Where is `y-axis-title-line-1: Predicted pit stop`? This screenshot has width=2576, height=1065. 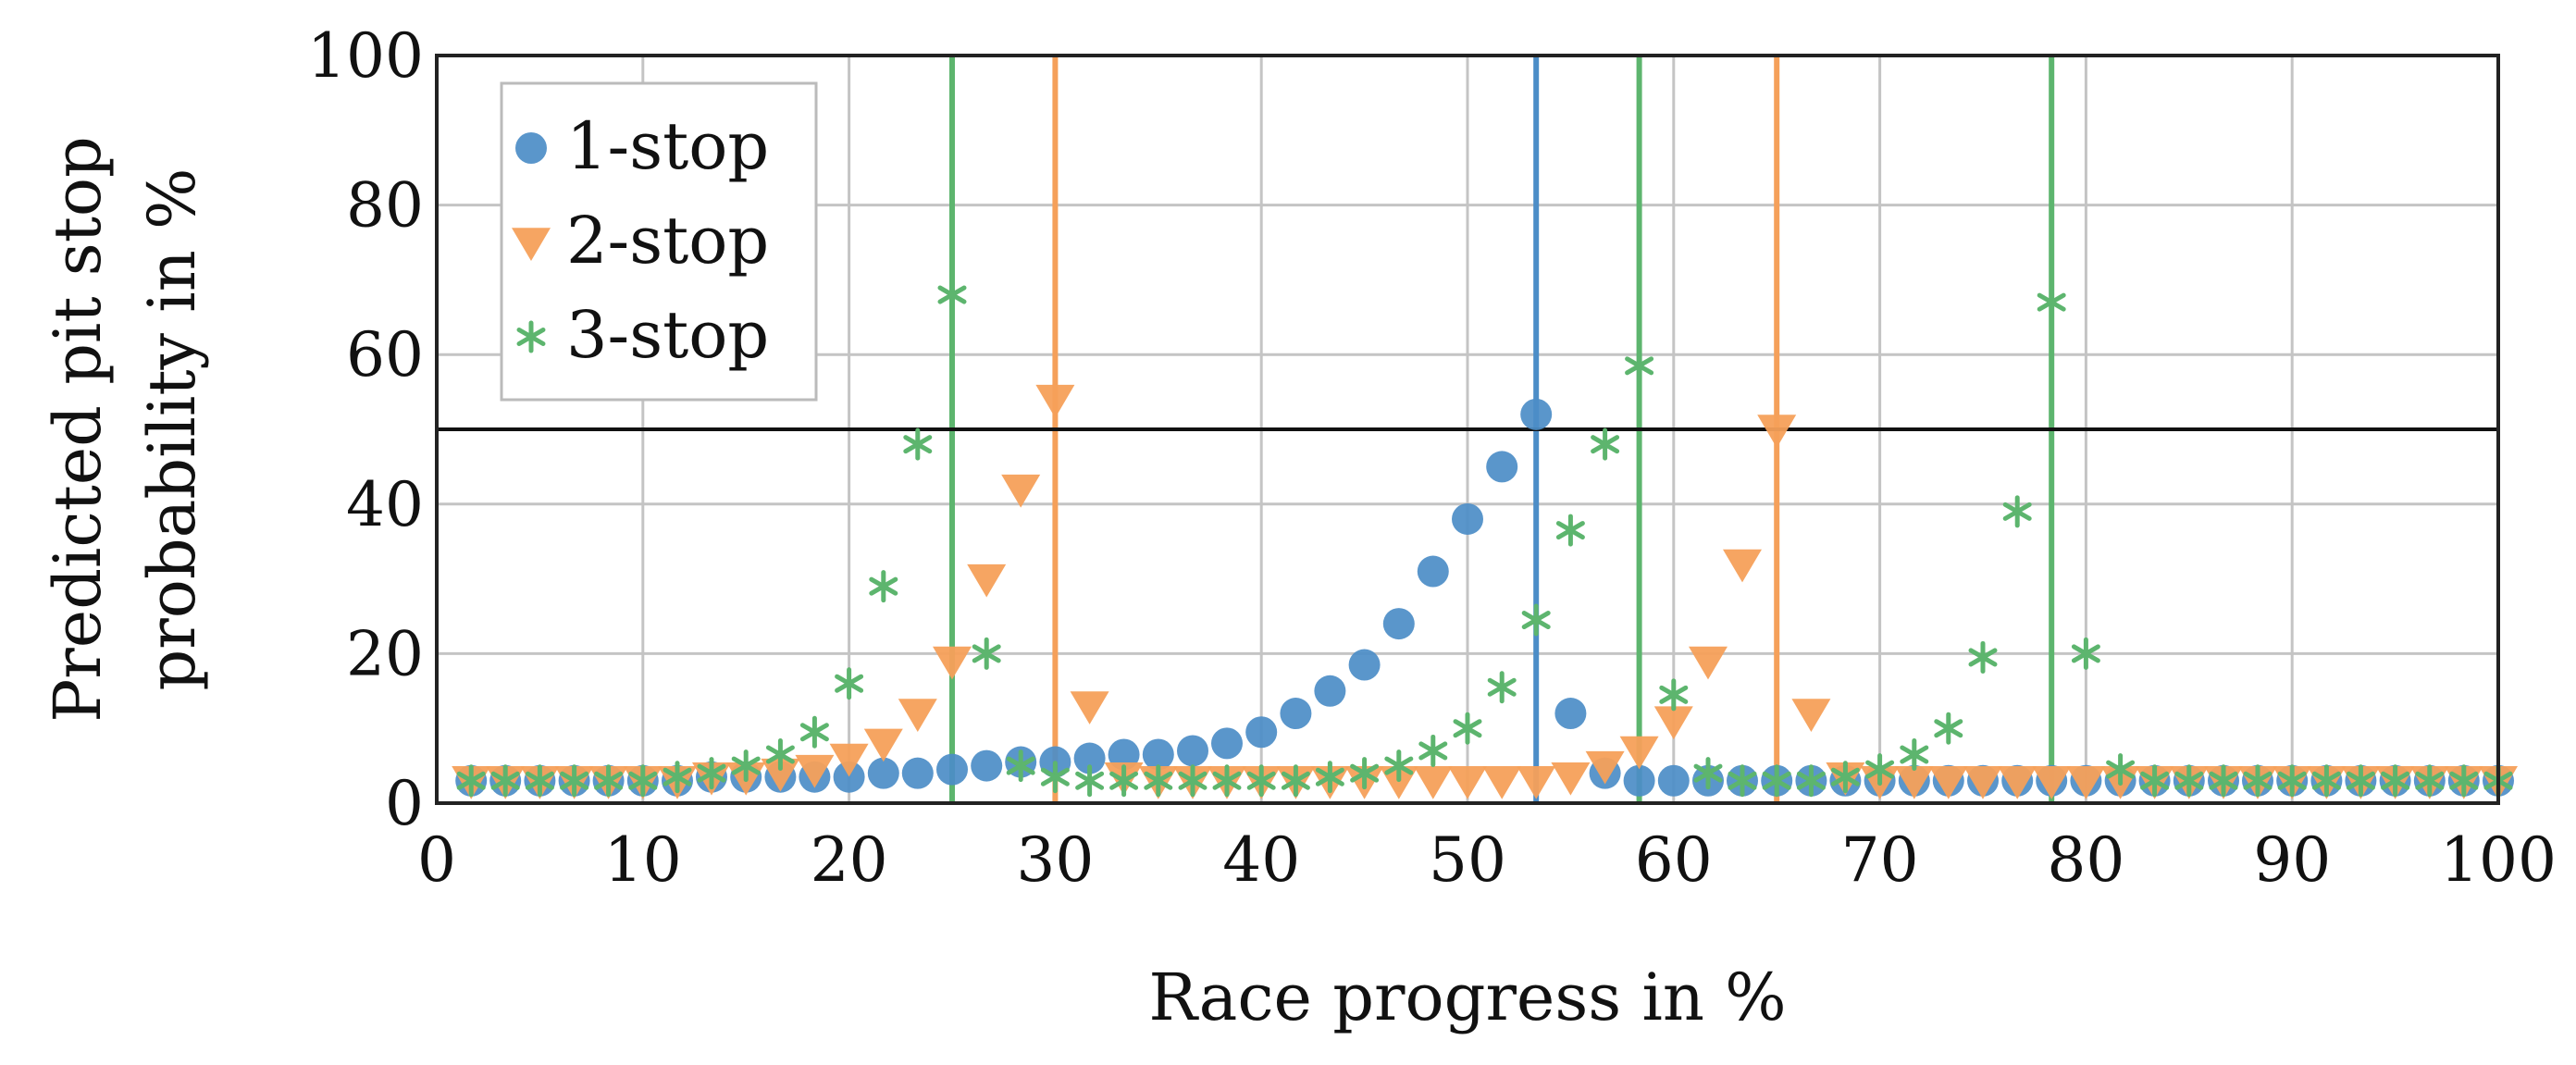
y-axis-title-line-1: Predicted pit stop is located at coordinates (78, 429).